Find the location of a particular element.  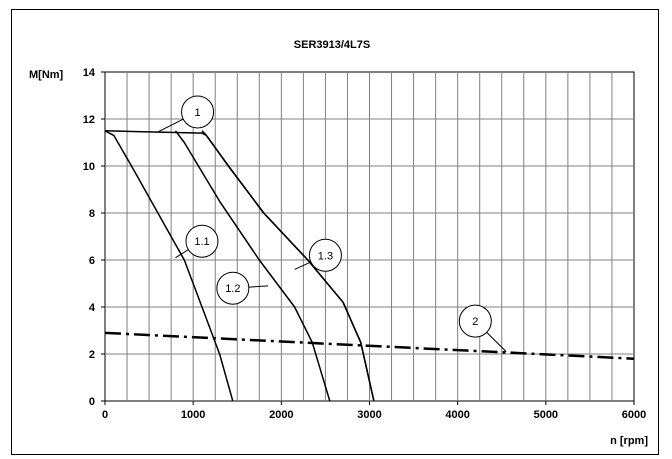

callout-label: 1 is located at coordinates (198, 113).